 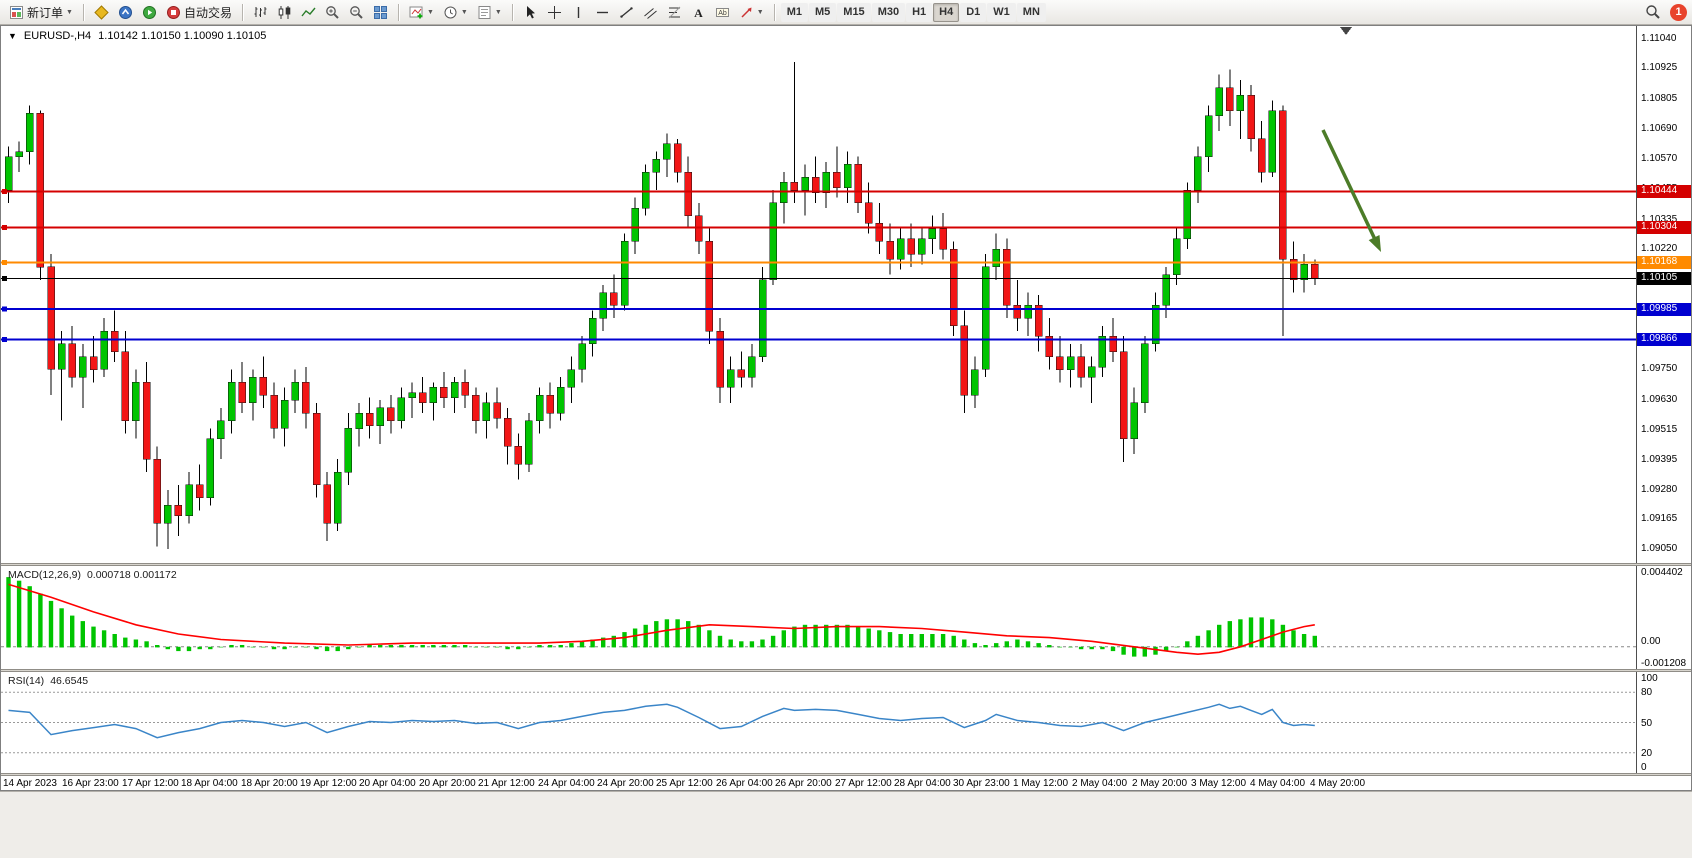 I want to click on status-area, so click(x=846, y=824).